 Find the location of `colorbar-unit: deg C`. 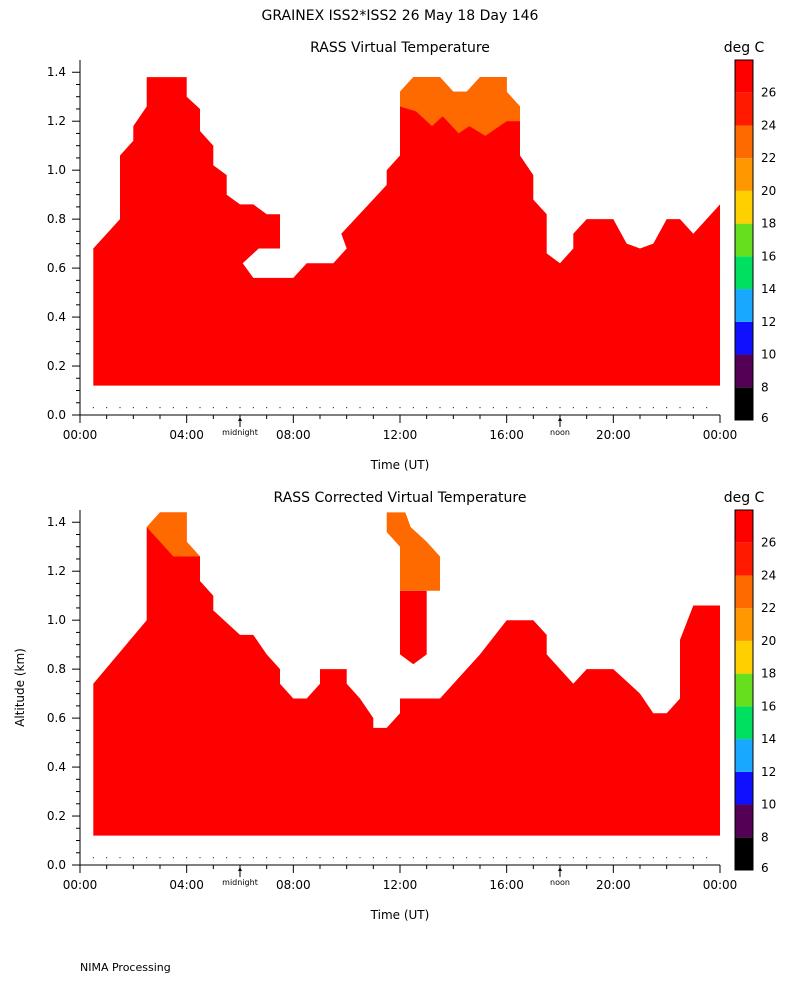

colorbar-unit: deg C is located at coordinates (744, 48).